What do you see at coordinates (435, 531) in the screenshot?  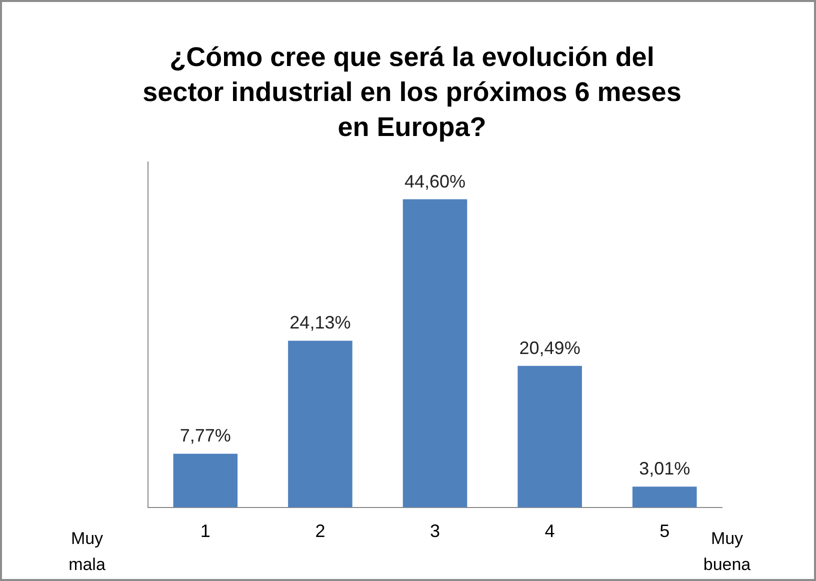 I see `x-tick-label: 3` at bounding box center [435, 531].